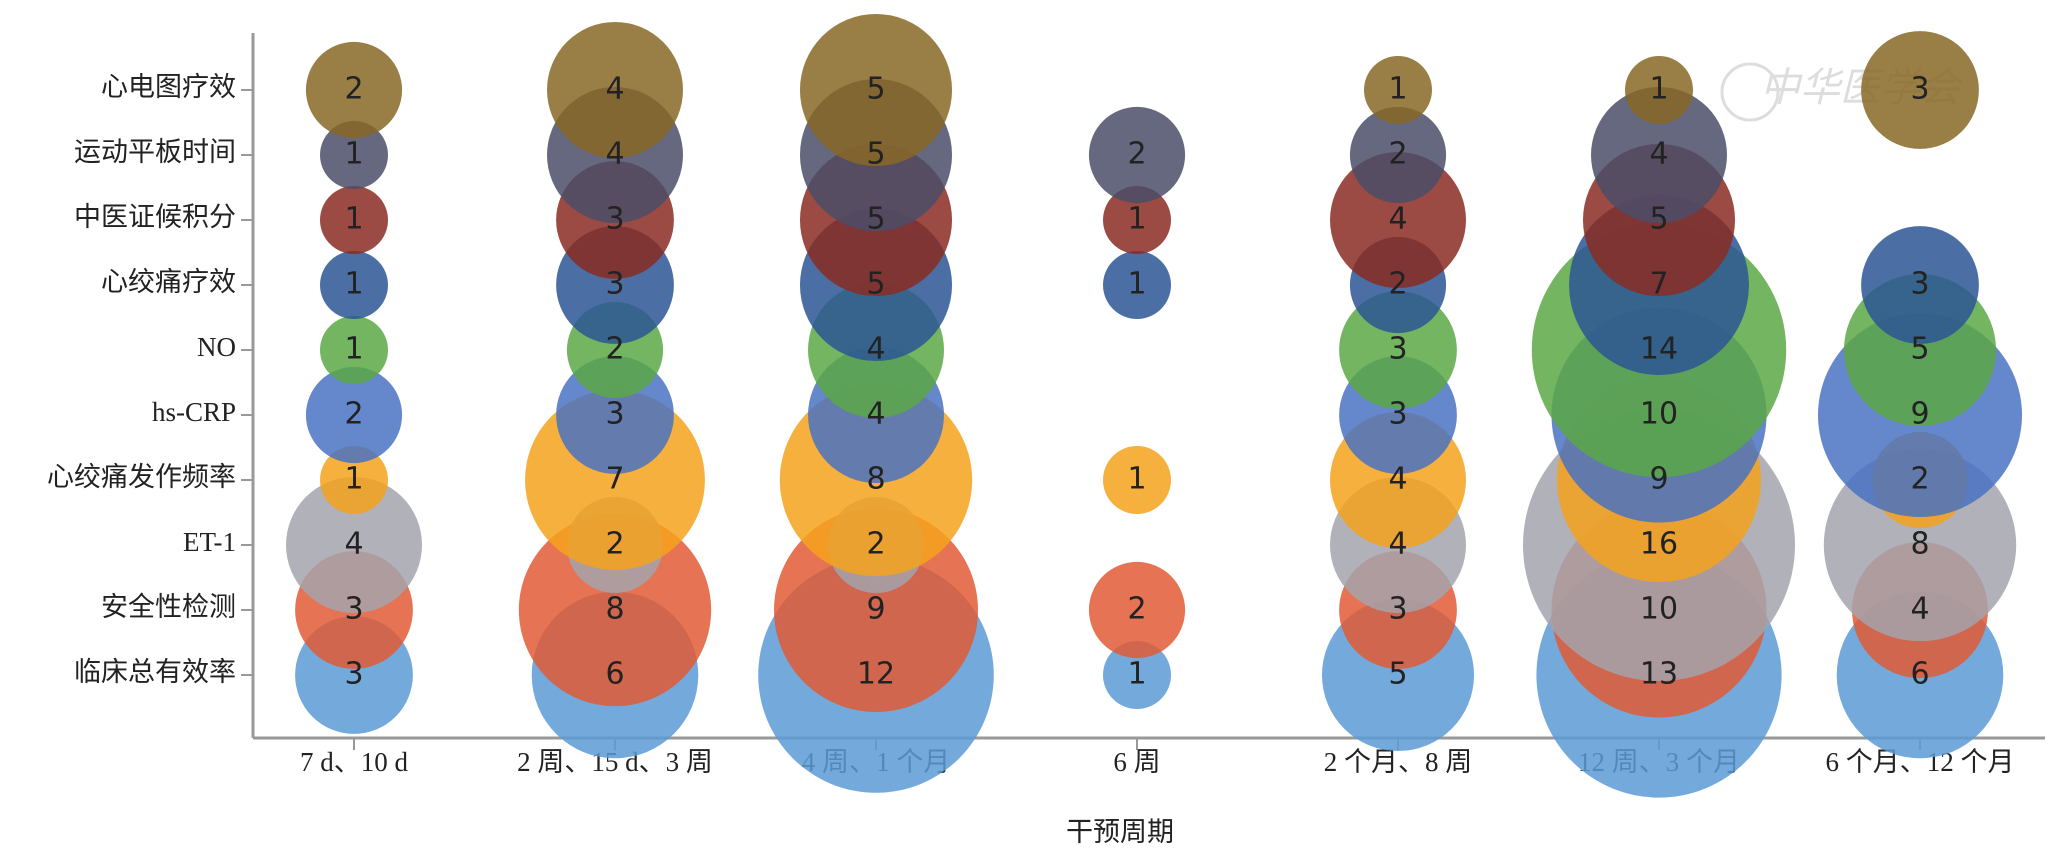  Describe the element at coordinates (155, 217) in the screenshot. I see `y-tick-label: 中医证候积分` at that location.